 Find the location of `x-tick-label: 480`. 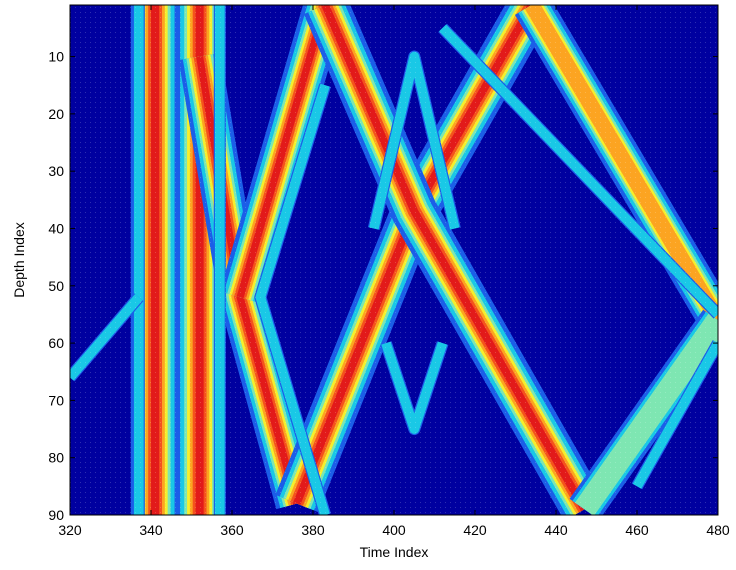

x-tick-label: 480 is located at coordinates (718, 530).